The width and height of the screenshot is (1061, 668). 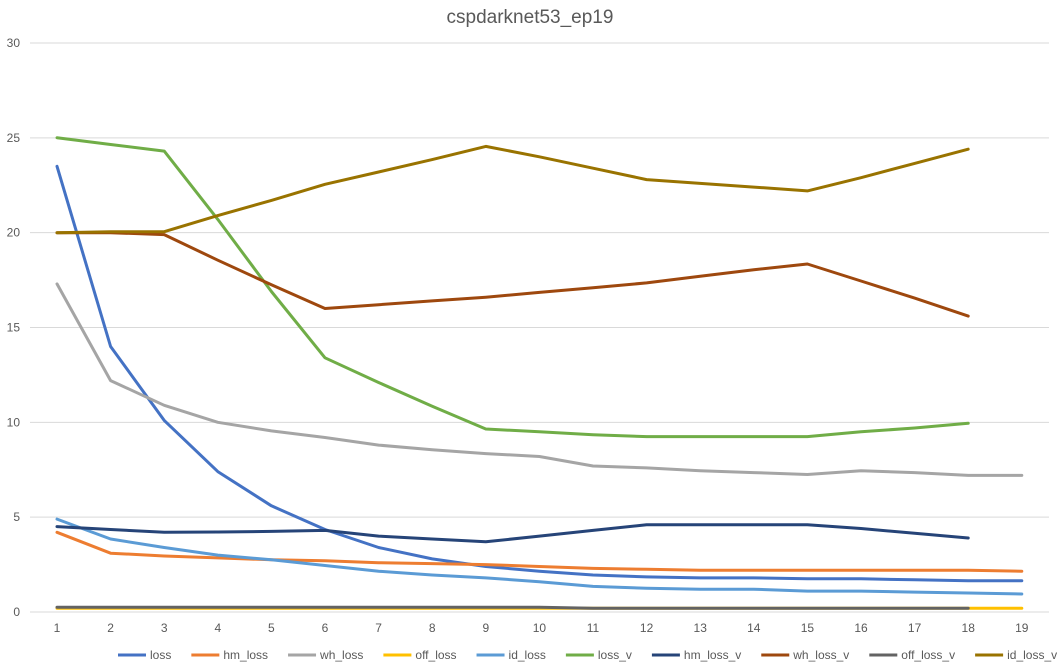 What do you see at coordinates (14, 233) in the screenshot?
I see `y-tick-label: 20` at bounding box center [14, 233].